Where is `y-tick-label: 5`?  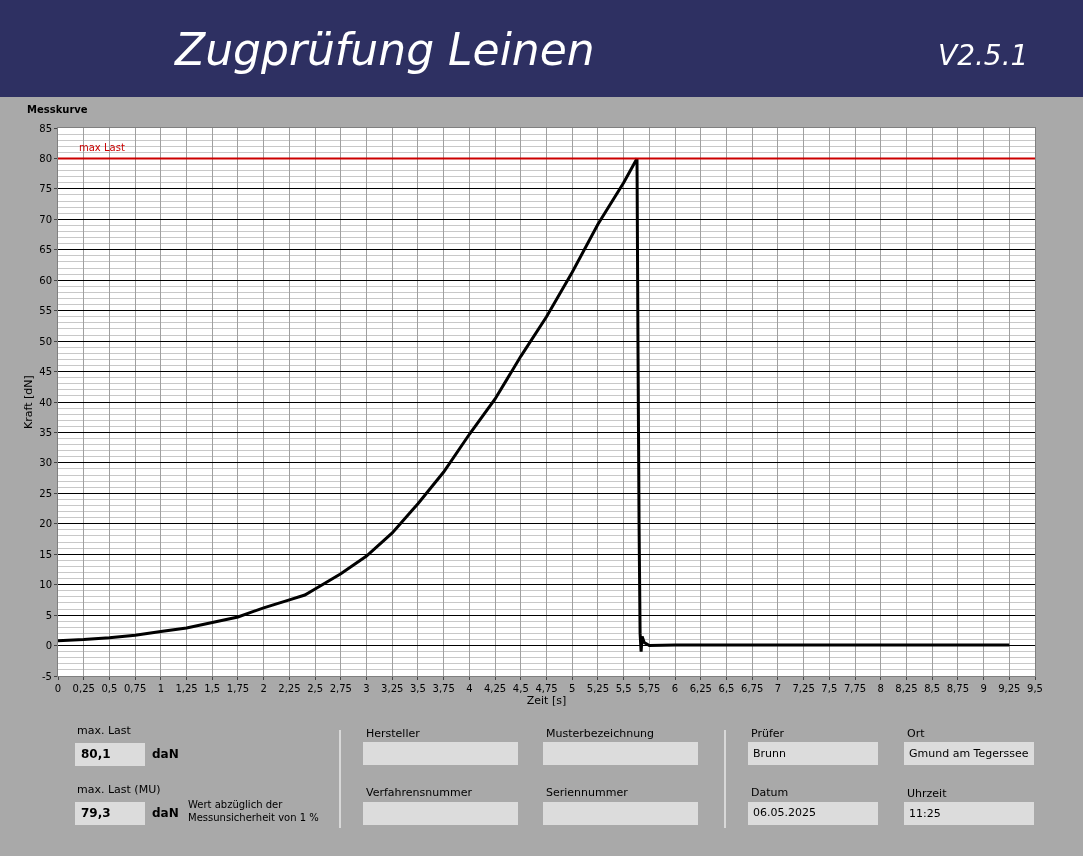 y-tick-label: 5 is located at coordinates (48, 615).